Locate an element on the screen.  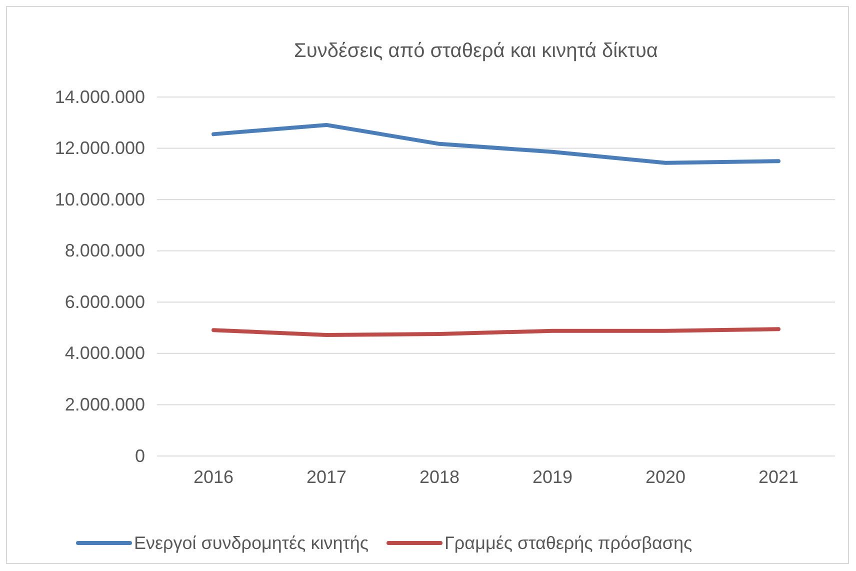
y-tick-label: 8.000.000 is located at coordinates (104, 250).